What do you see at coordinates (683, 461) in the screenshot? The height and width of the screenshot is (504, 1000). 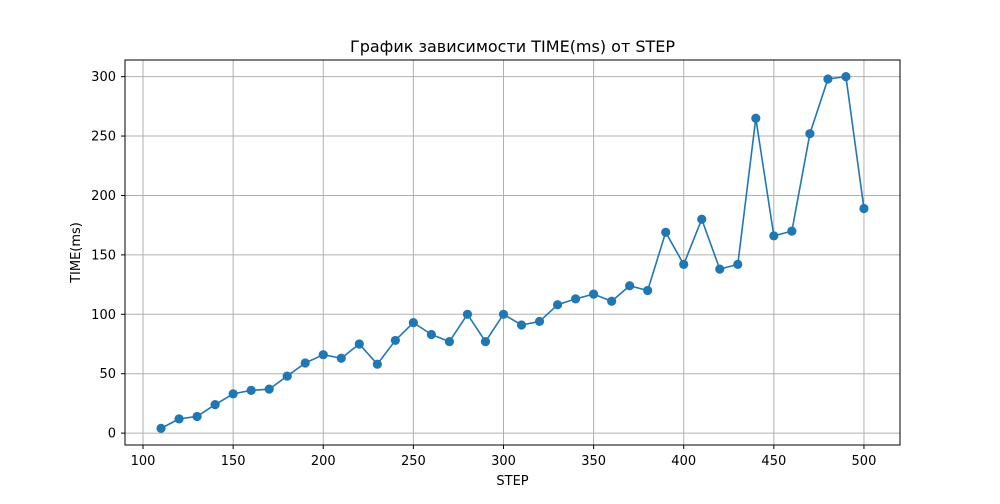 I see `x-tick-label: 400` at bounding box center [683, 461].